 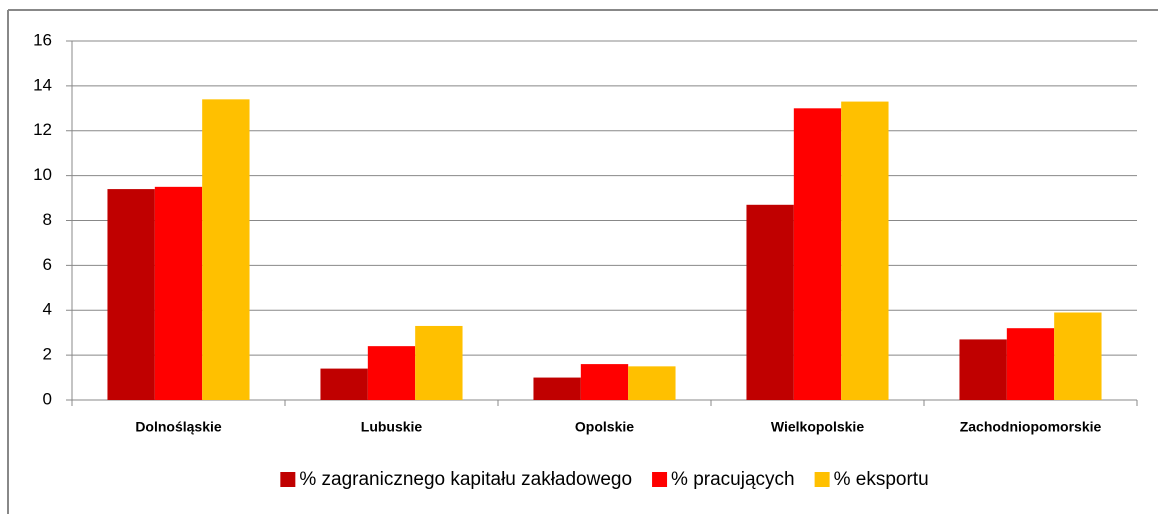 What do you see at coordinates (42, 174) in the screenshot?
I see `y-tick-label: 10` at bounding box center [42, 174].